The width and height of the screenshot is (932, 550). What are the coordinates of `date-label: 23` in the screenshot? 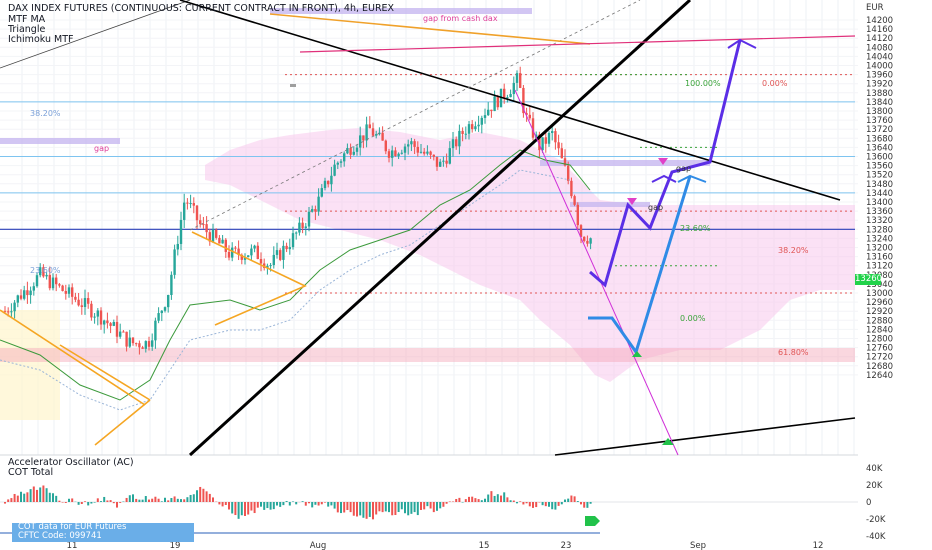 It's located at (566, 545).